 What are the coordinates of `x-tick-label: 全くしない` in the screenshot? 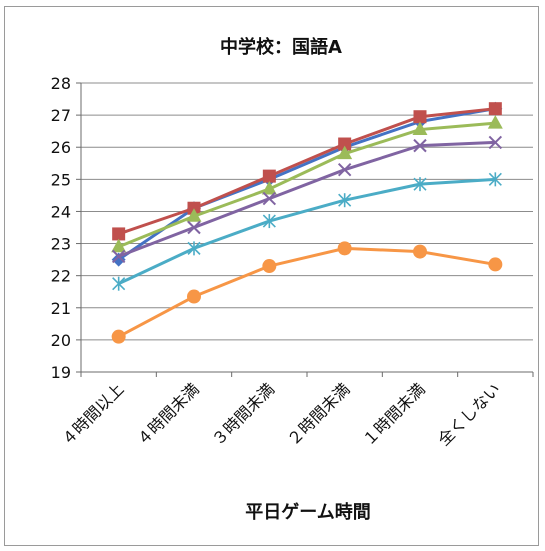 It's located at (469, 414).